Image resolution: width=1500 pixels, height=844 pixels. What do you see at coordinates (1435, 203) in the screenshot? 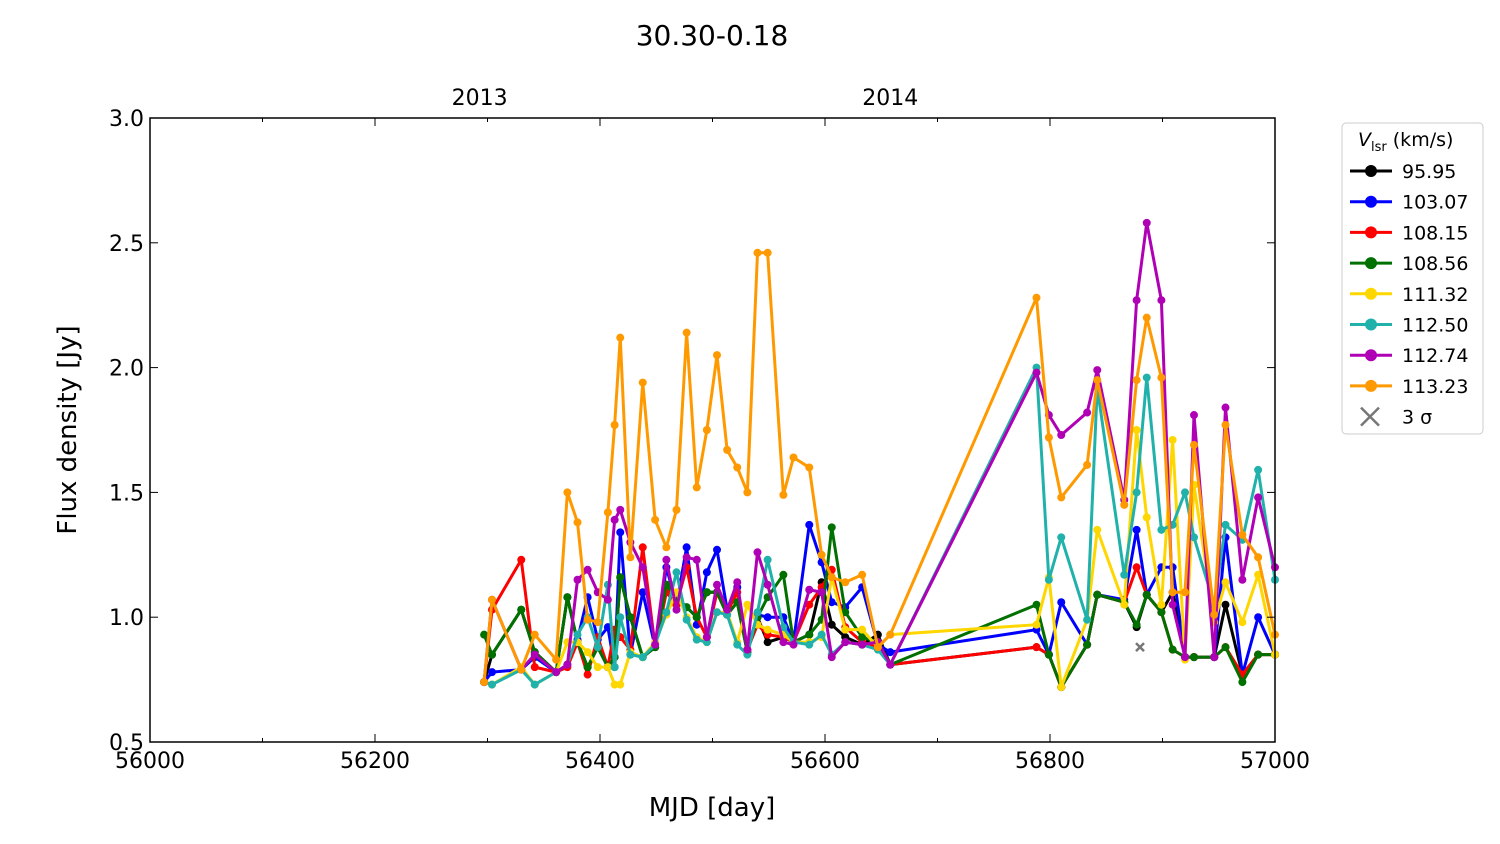
I see `legend-label: 103.07` at bounding box center [1435, 203].